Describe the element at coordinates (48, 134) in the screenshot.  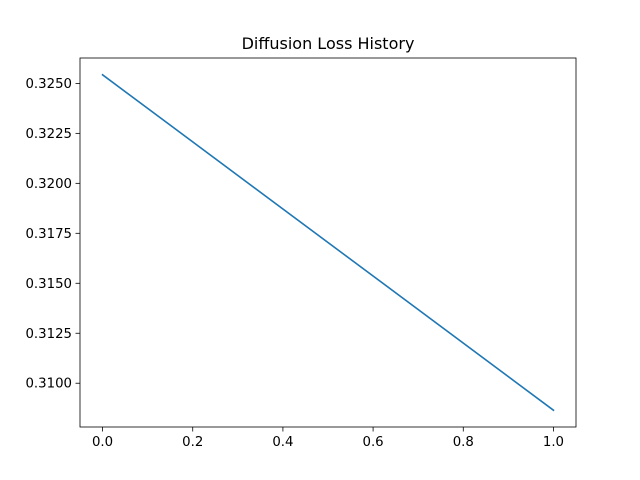
I see `y-tick-label: 0.3225` at that location.